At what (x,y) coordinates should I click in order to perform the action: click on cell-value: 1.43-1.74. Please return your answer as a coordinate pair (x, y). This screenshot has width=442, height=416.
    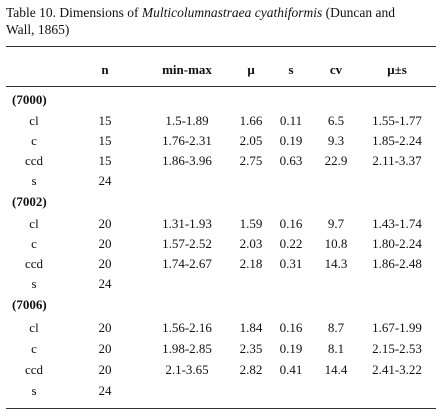
    Looking at the image, I should click on (397, 223).